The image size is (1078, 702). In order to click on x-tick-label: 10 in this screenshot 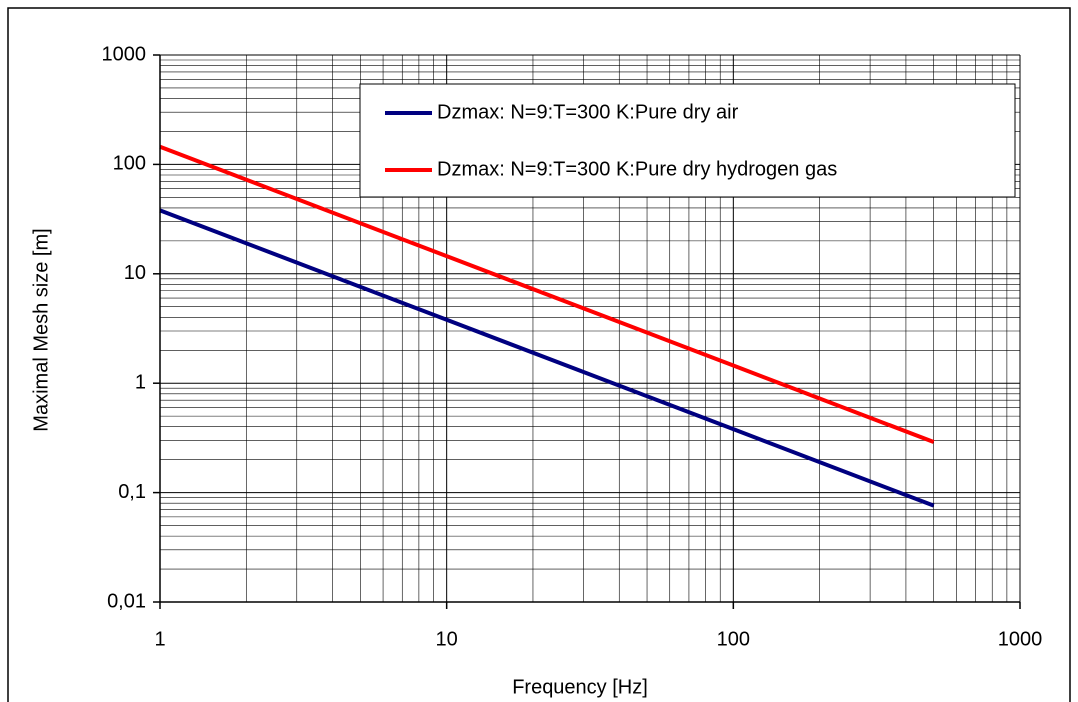, I will do `click(447, 639)`.